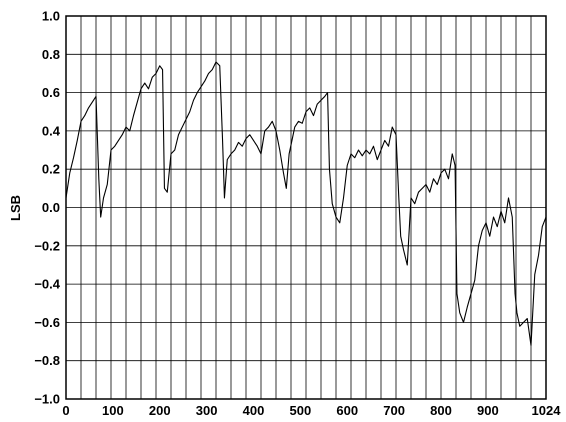  I want to click on x-tick-label: 500, so click(301, 410).